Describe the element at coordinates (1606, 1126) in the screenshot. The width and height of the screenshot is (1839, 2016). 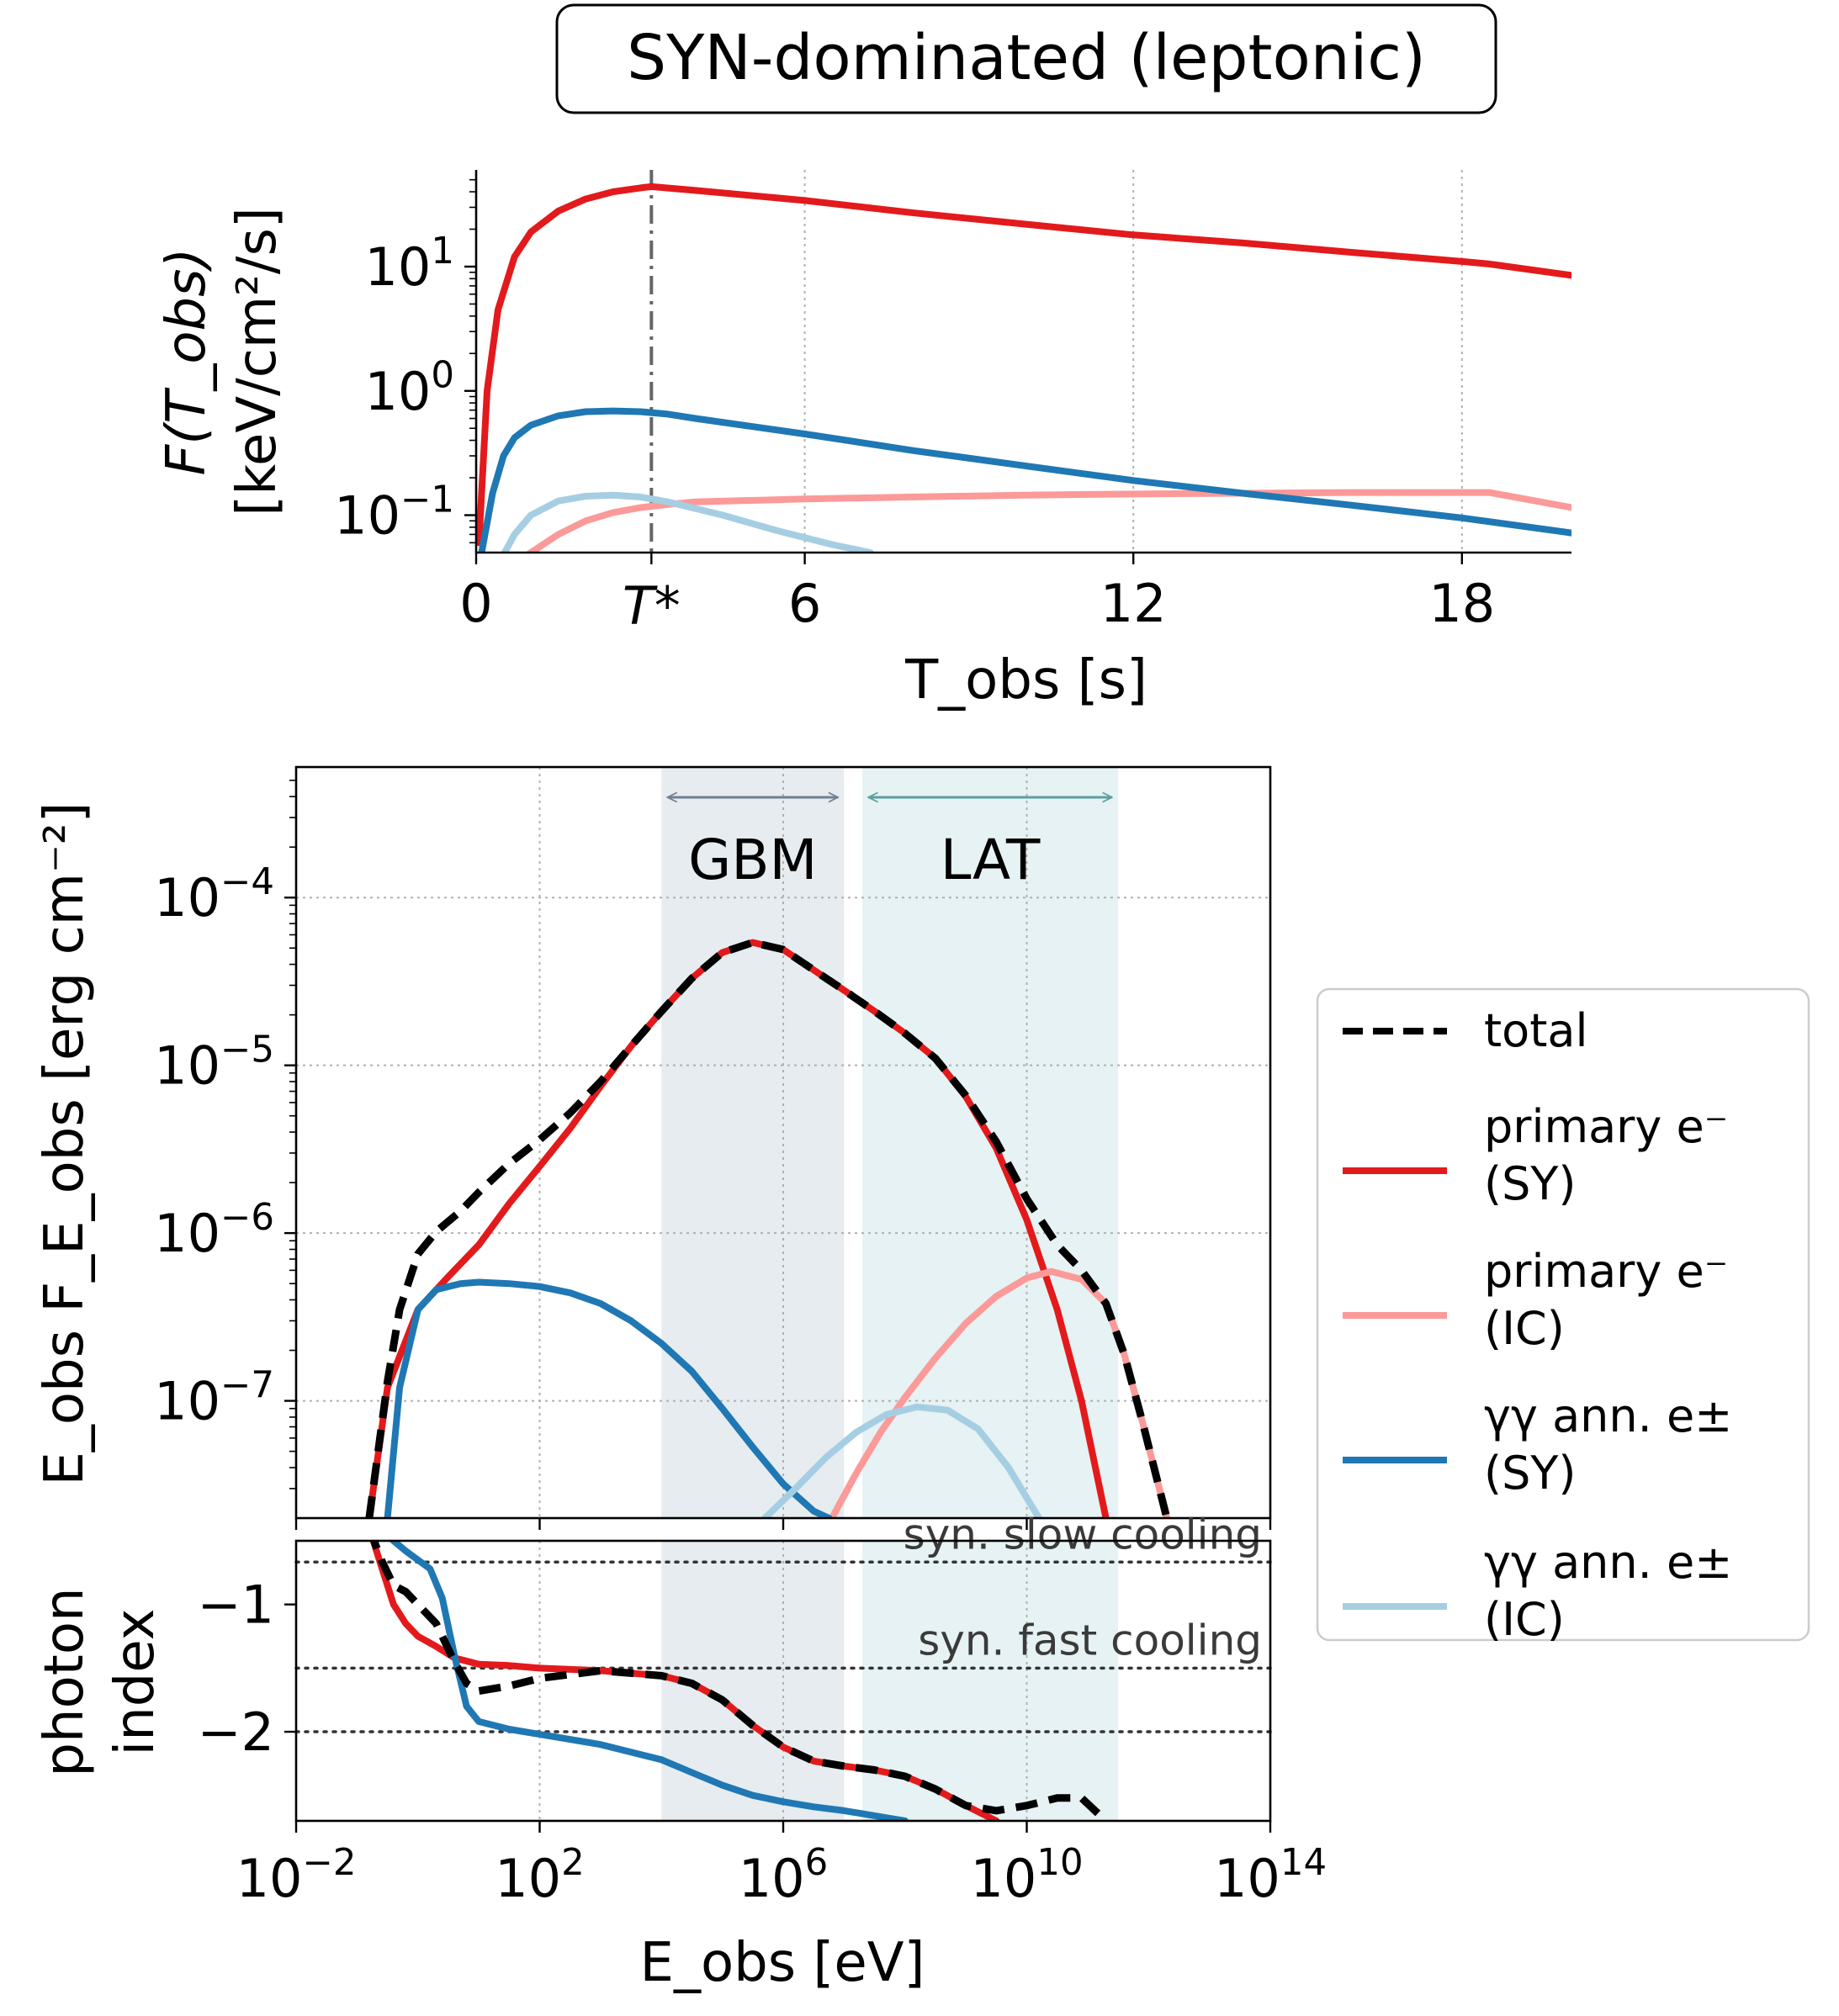
I see `legend-label-primary_sy: primary e⁻` at that location.